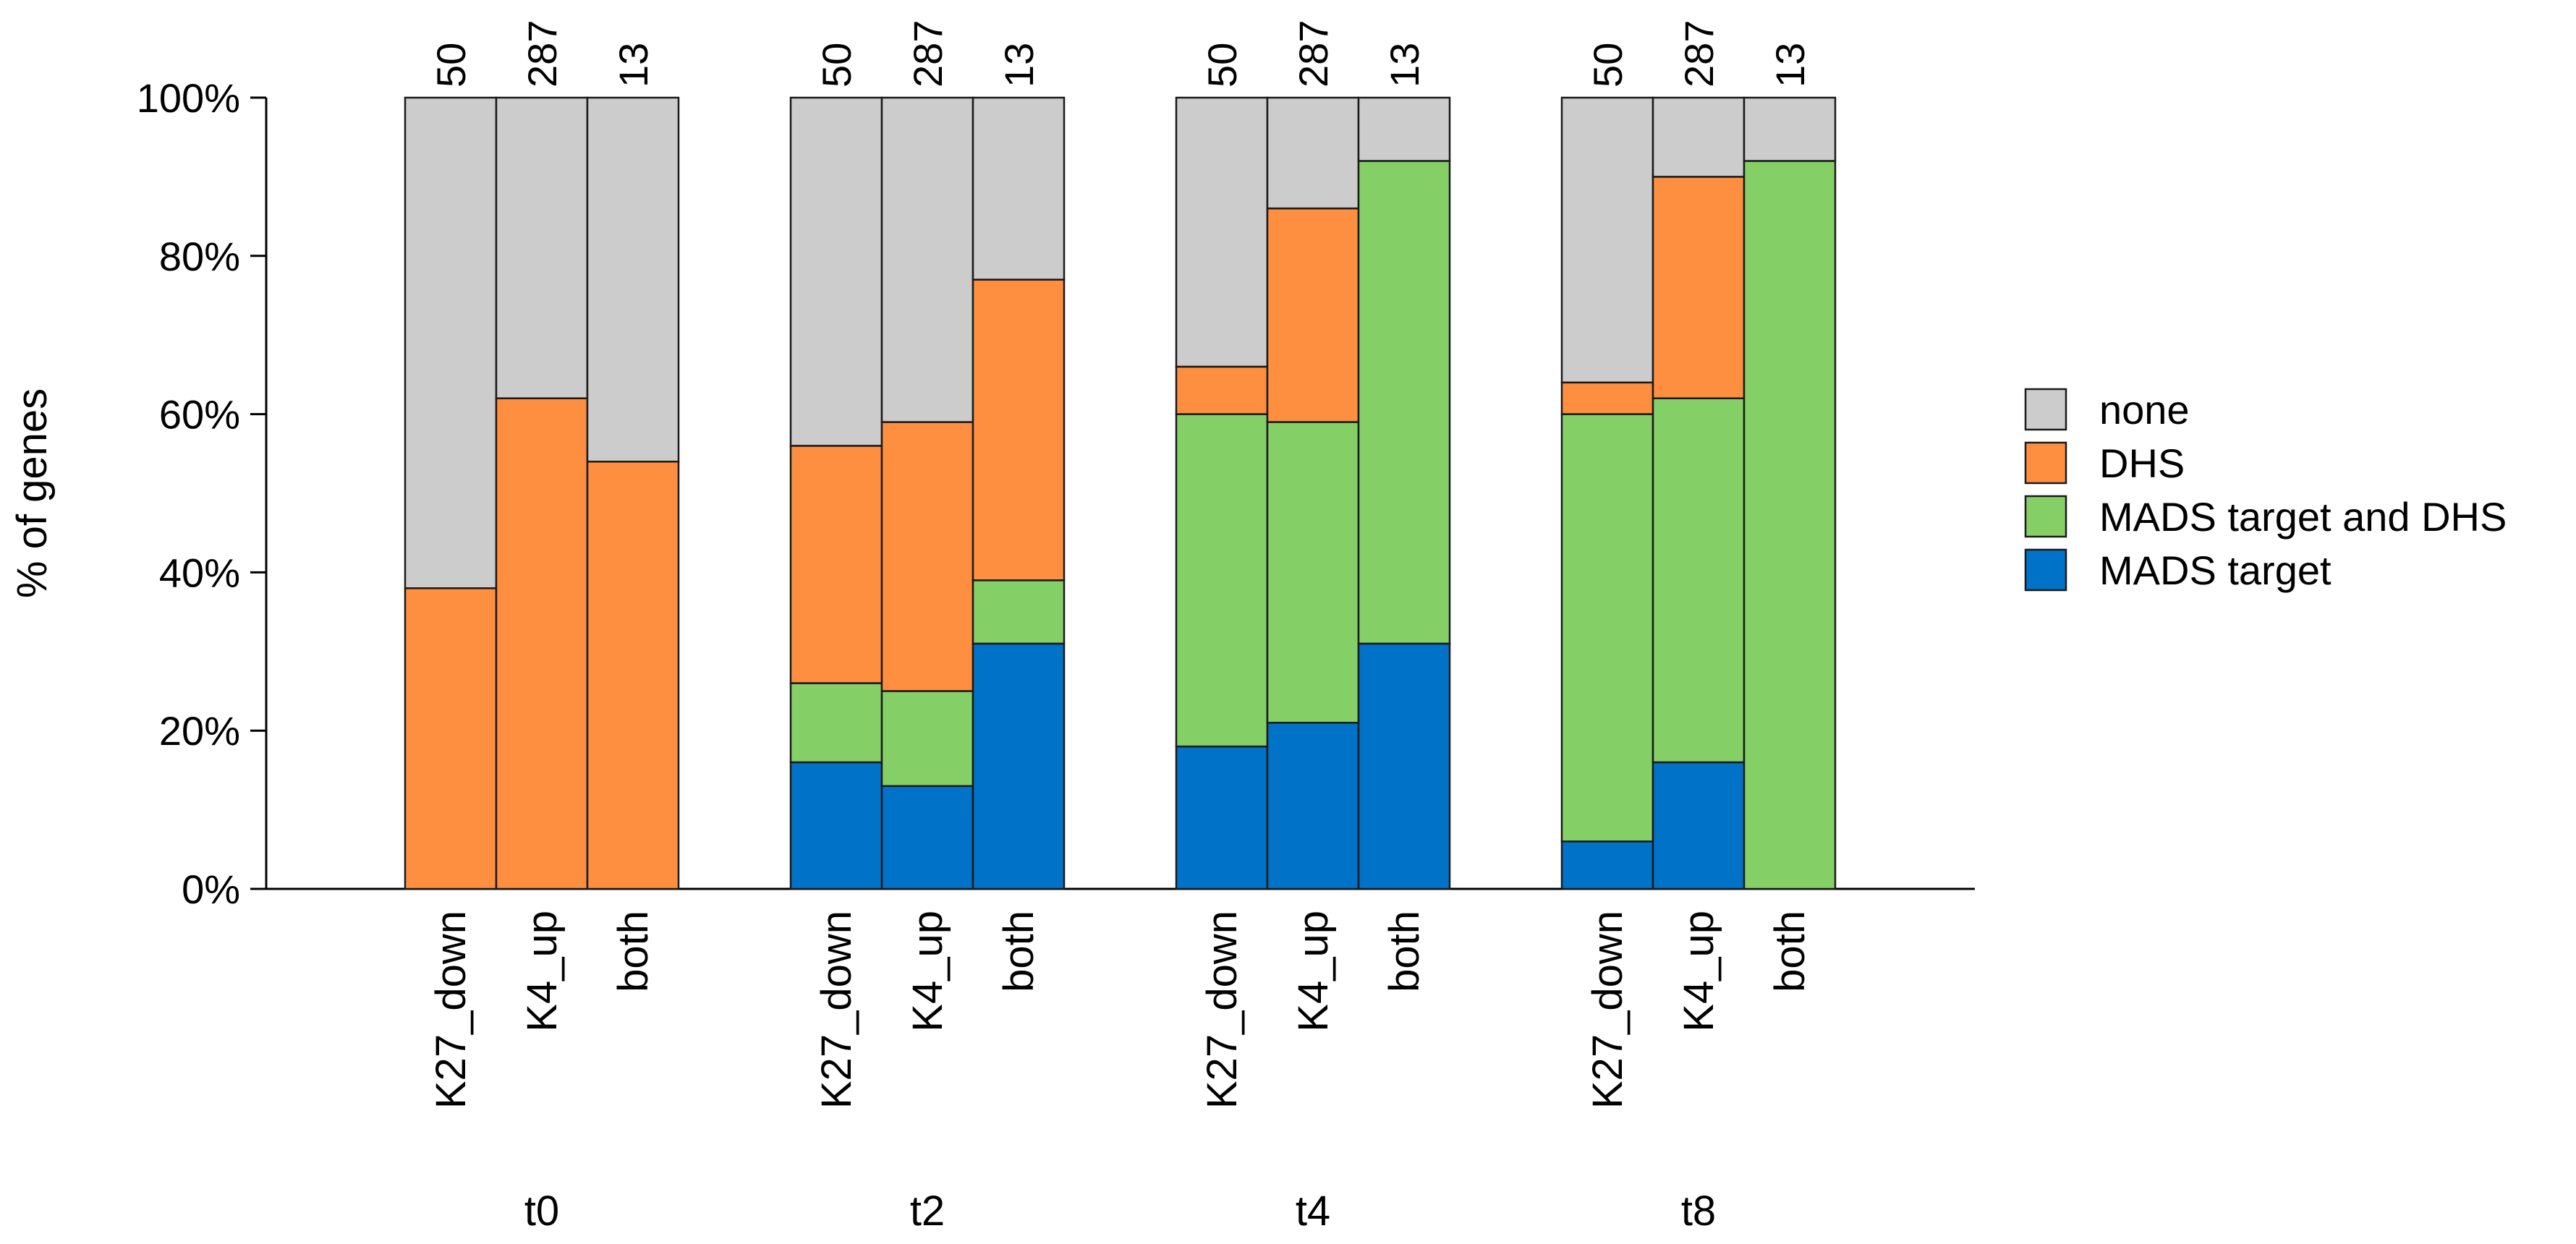 This screenshot has height=1244, width=2576. Describe the element at coordinates (1607, 628) in the screenshot. I see `bar-segment-t8-k27-down-mads-target-and-dhs` at that location.